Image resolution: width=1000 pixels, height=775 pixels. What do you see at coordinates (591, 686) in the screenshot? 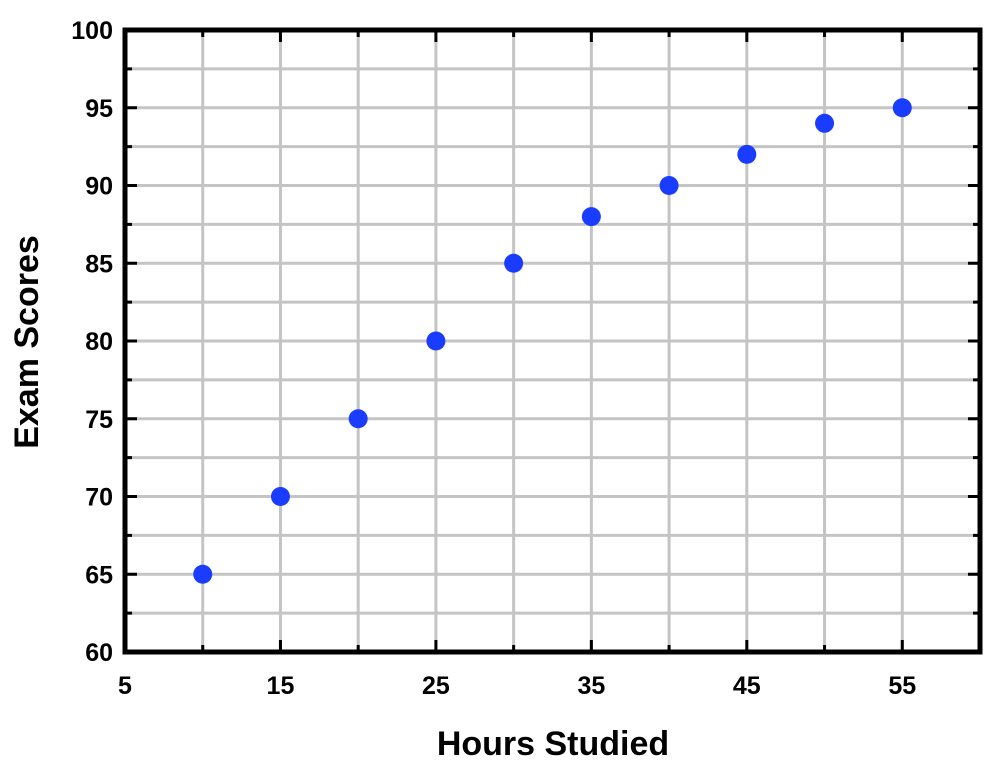
I see `x-tick-label: 35` at bounding box center [591, 686].